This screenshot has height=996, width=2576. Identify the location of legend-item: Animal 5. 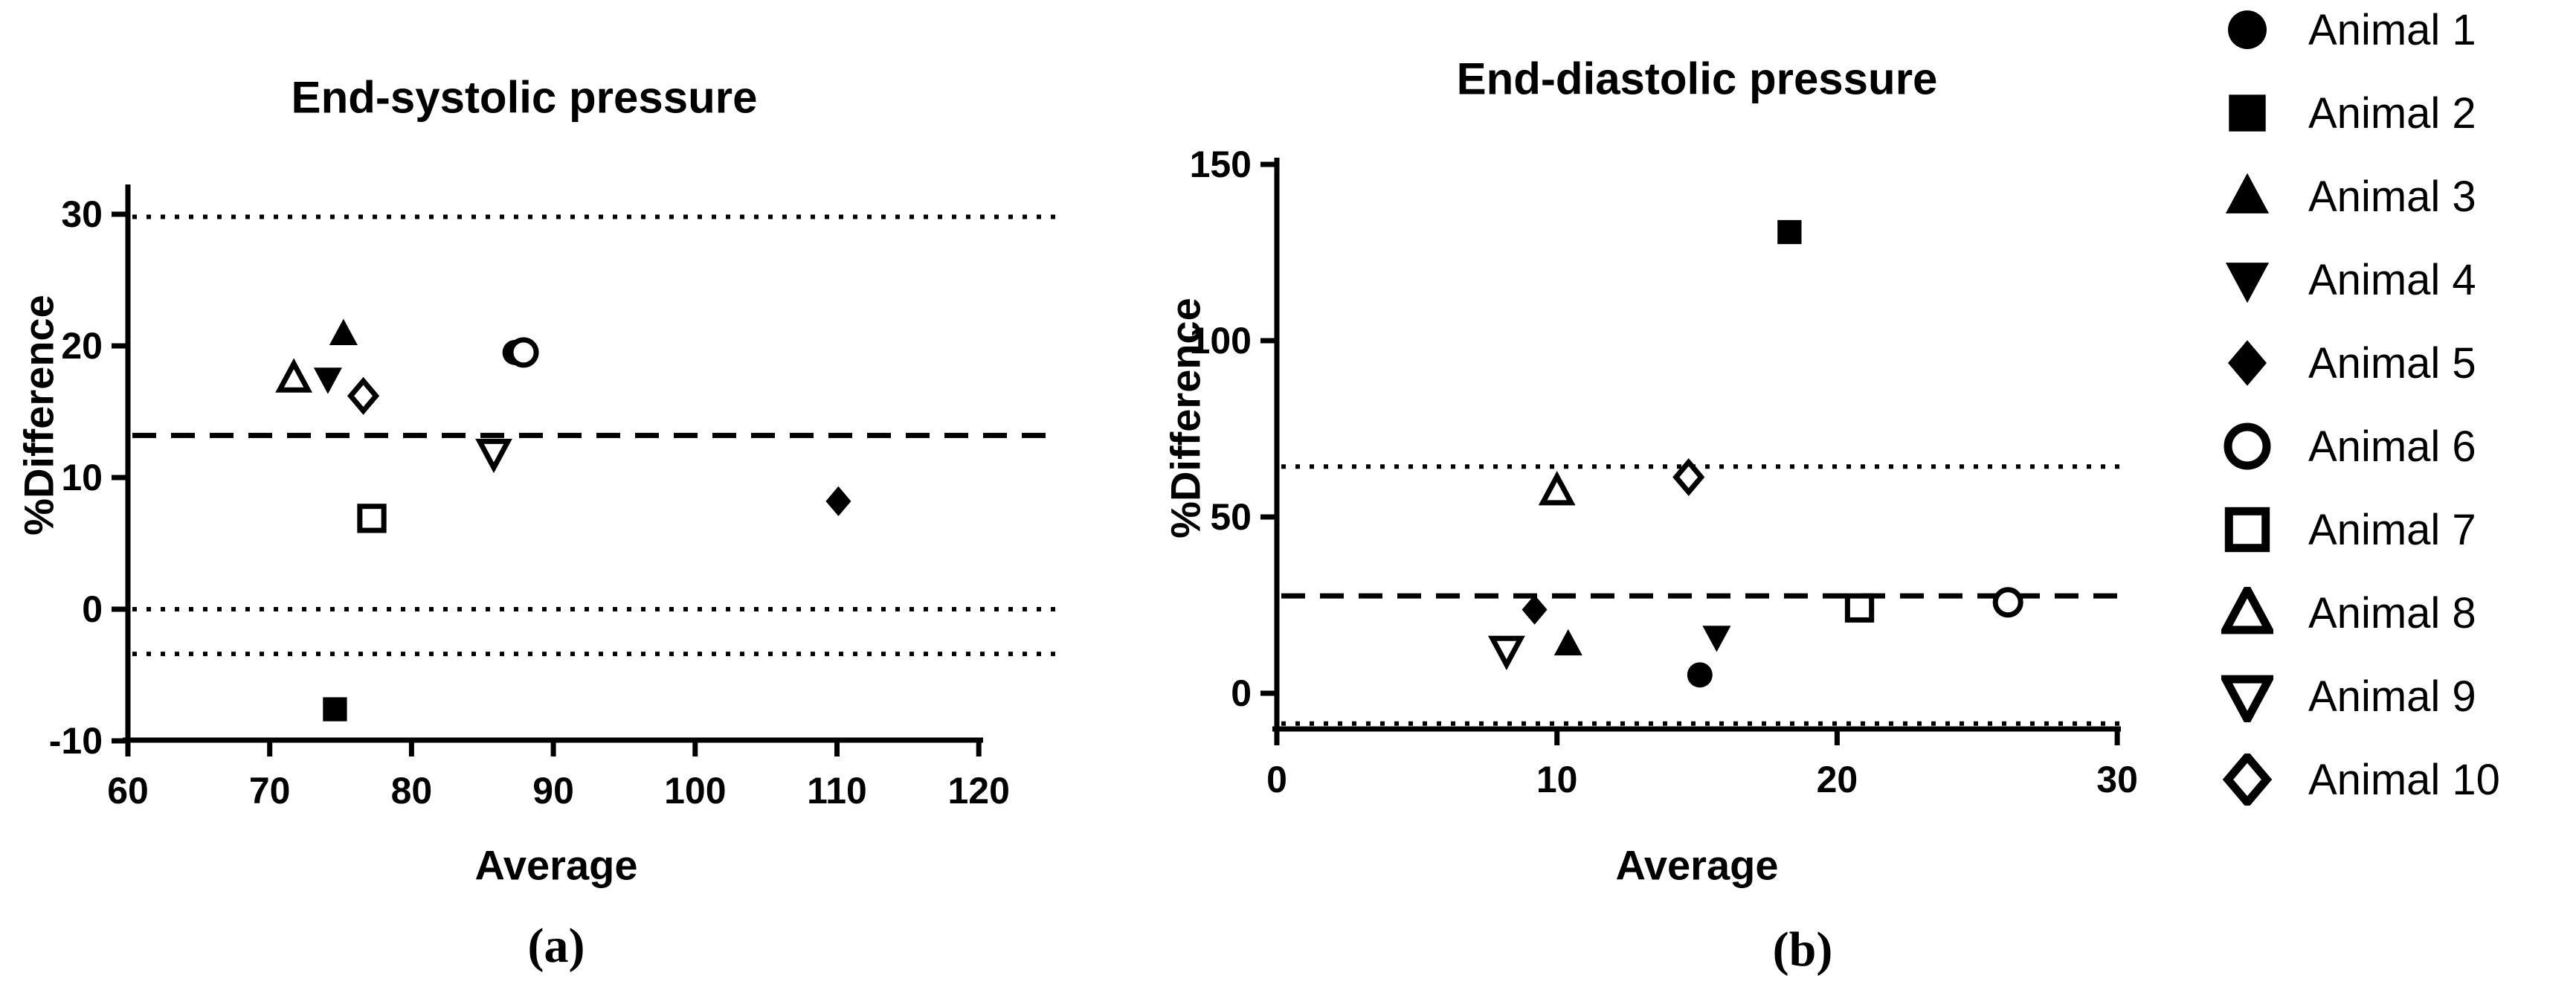
(2389, 363).